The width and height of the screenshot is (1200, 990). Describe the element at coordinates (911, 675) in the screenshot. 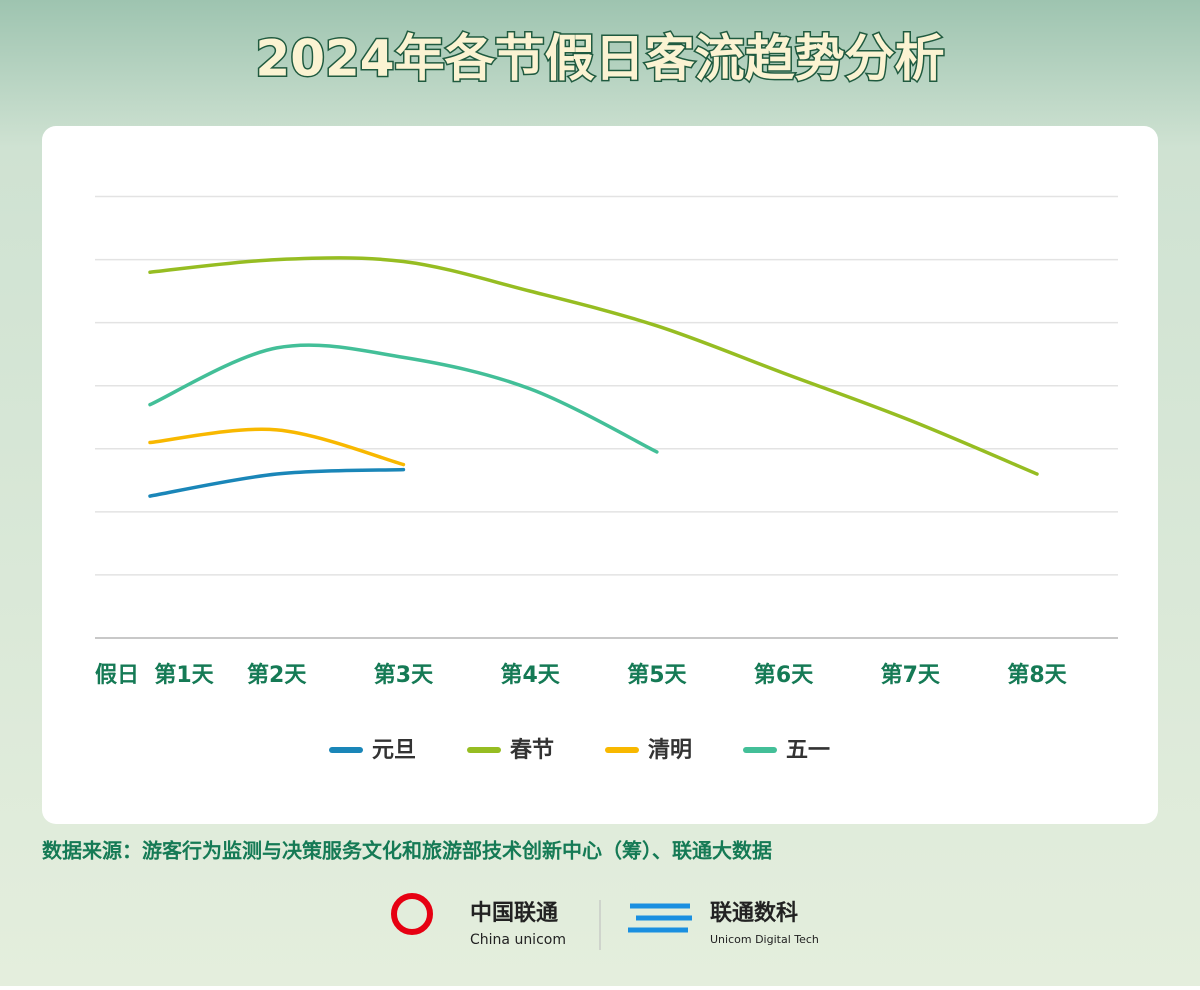

I see `x-tick-label: 第7天` at that location.